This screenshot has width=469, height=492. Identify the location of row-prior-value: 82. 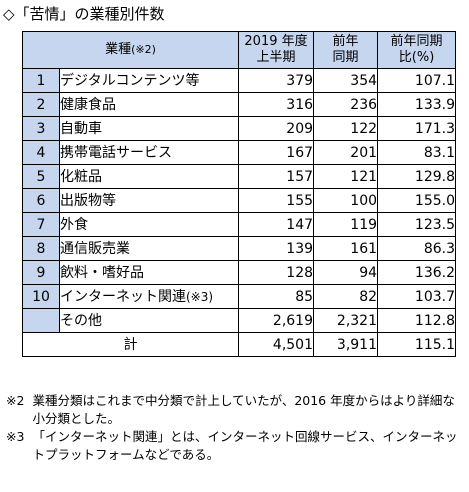
(346, 296).